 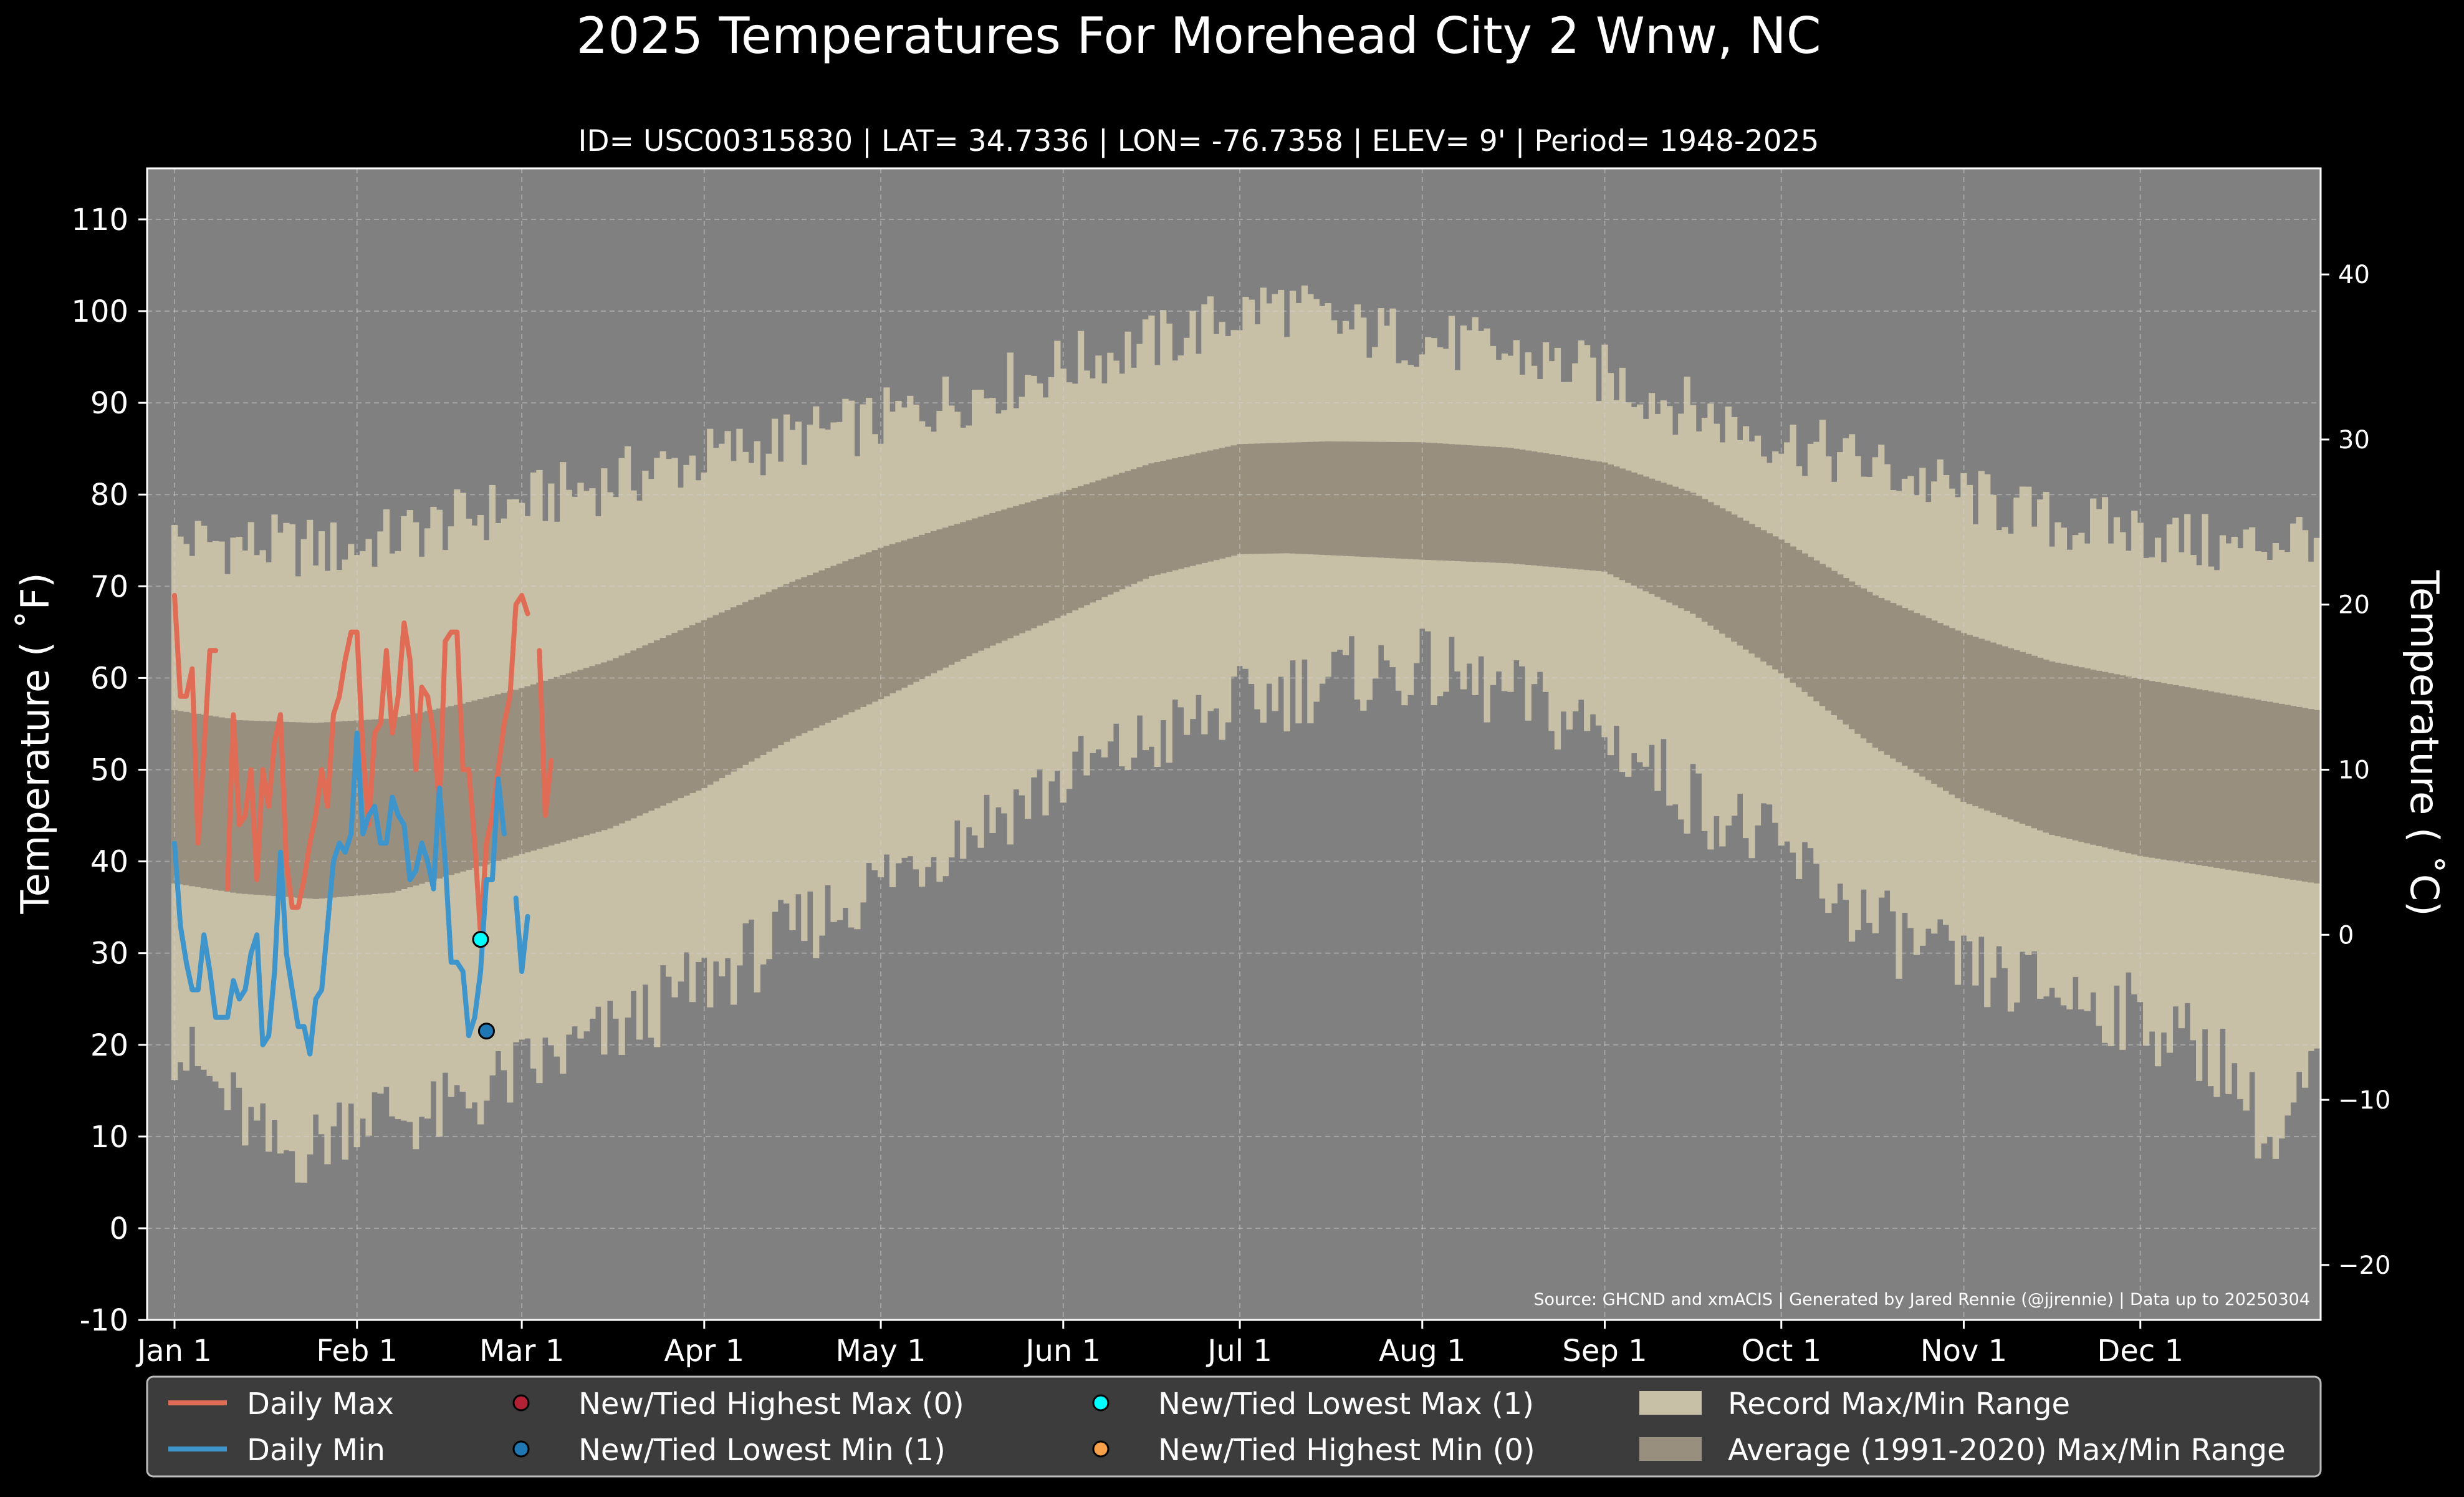 I want to click on x-tick-label: Jul 1, so click(x=1239, y=1351).